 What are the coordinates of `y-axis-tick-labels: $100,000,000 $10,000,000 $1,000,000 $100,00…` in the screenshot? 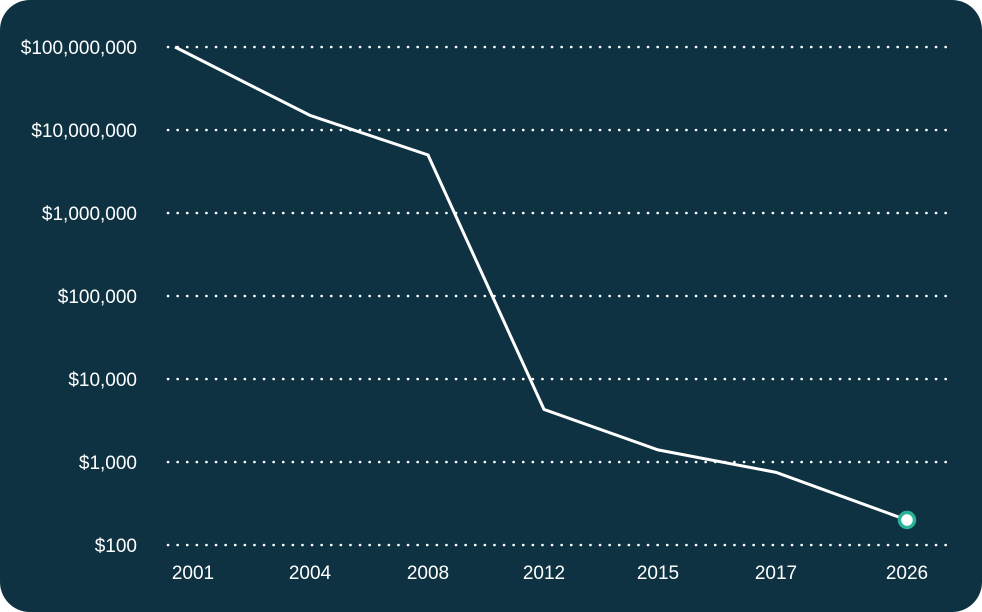 It's located at (79, 297).